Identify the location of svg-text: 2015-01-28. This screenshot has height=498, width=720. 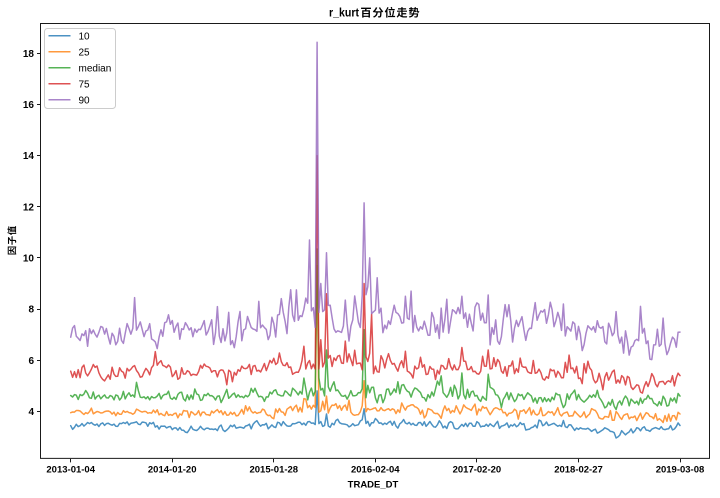
(273, 470).